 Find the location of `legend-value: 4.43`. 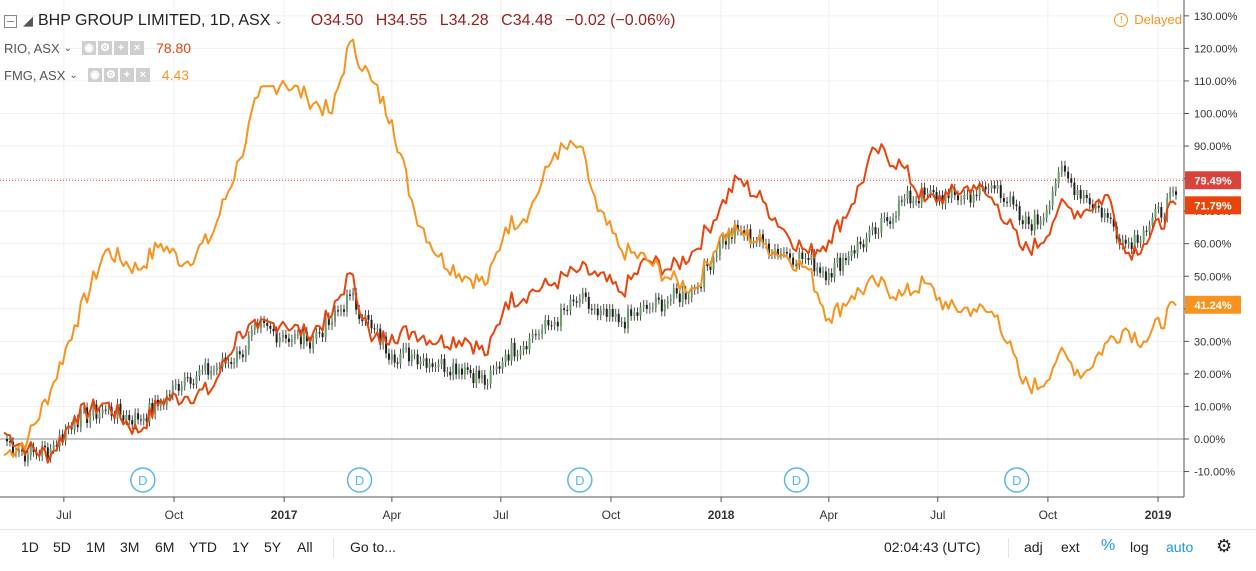

legend-value: 4.43 is located at coordinates (175, 75).